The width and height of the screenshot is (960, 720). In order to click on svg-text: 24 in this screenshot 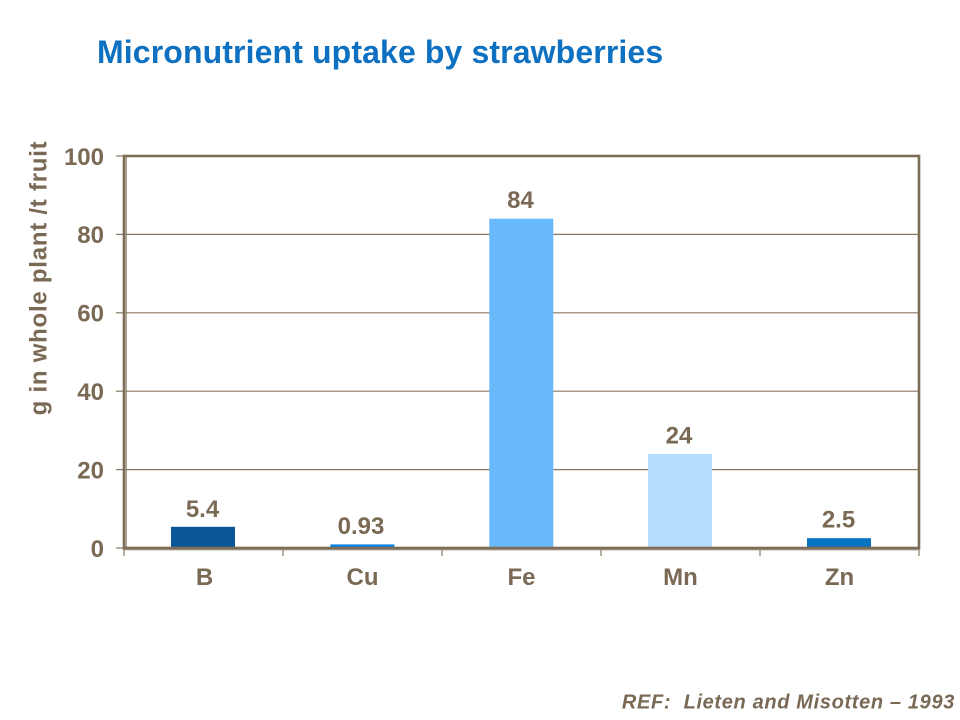, I will do `click(679, 435)`.